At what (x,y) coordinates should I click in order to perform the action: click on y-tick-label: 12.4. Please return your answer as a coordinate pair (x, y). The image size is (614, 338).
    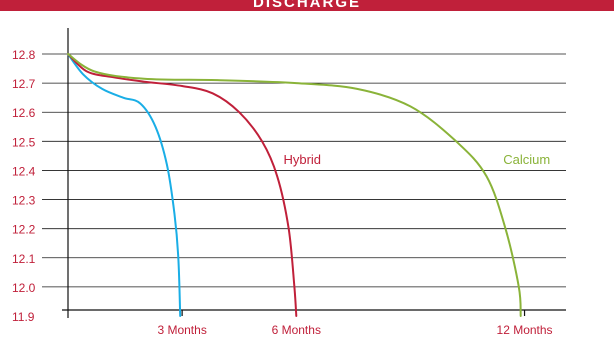
    Looking at the image, I should click on (24, 171).